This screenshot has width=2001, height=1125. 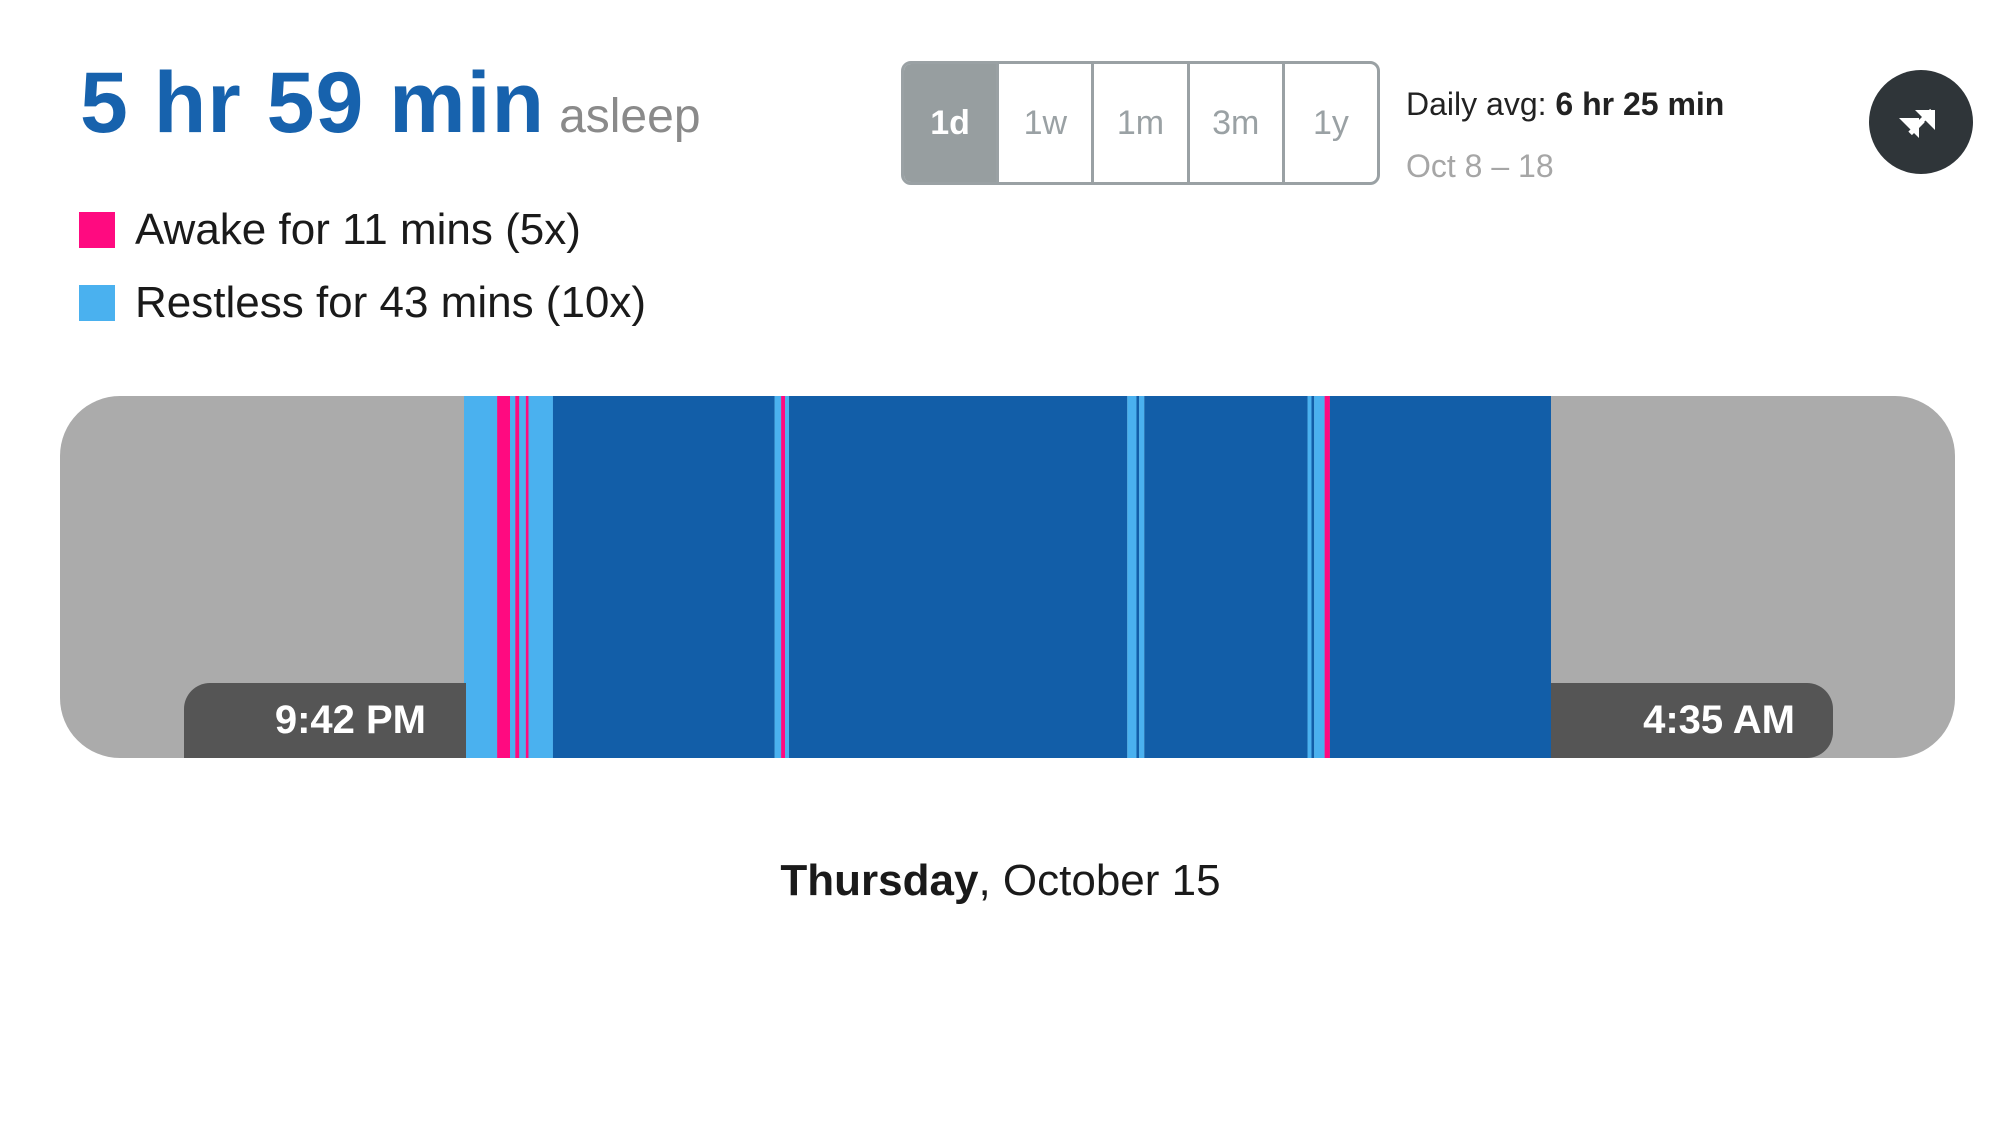 What do you see at coordinates (1329, 123) in the screenshot?
I see `range-option-1y: 1y` at bounding box center [1329, 123].